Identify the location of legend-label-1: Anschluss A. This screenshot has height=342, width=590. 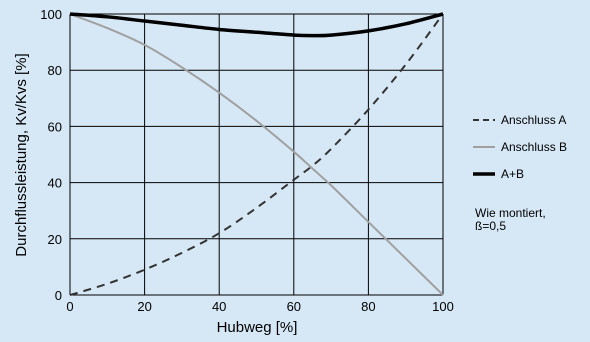
(533, 120).